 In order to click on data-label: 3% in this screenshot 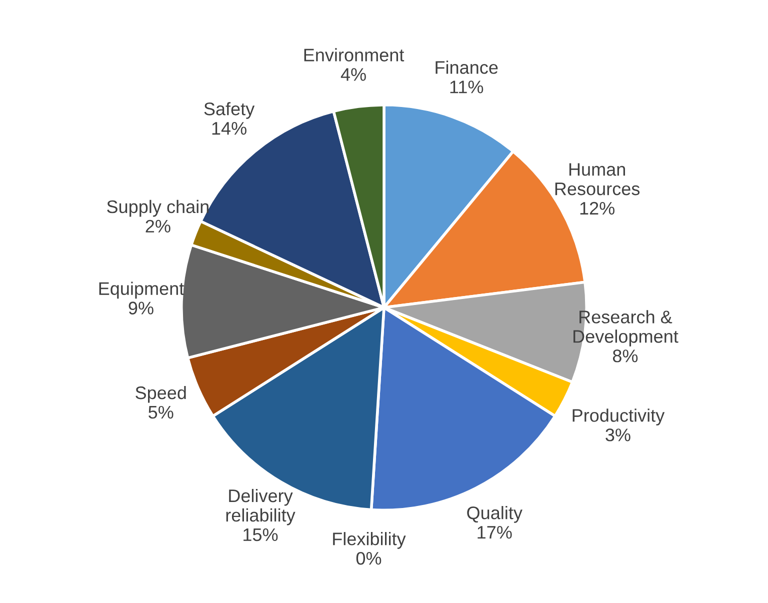, I will do `click(618, 435)`.